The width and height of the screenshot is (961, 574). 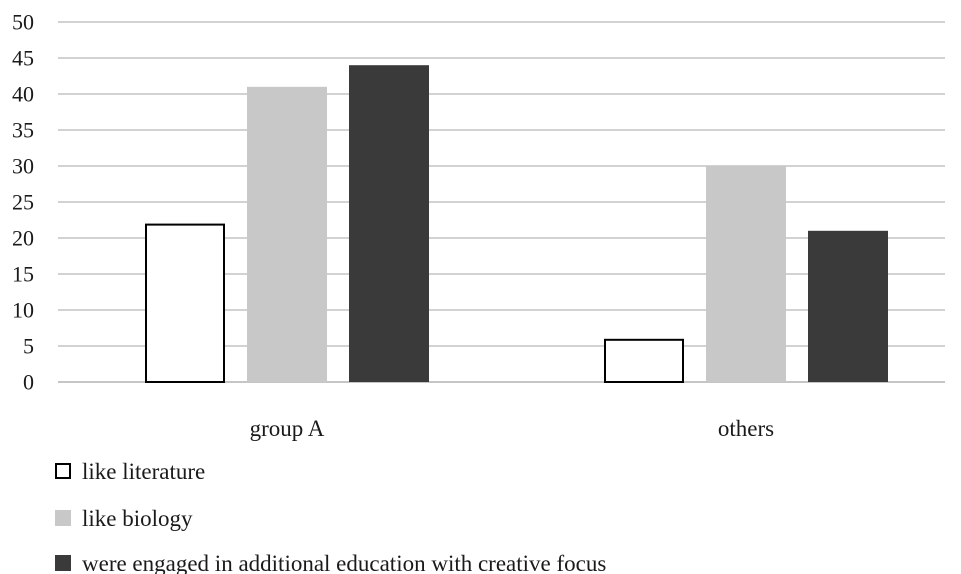 What do you see at coordinates (746, 428) in the screenshot?
I see `x-category-label: others` at bounding box center [746, 428].